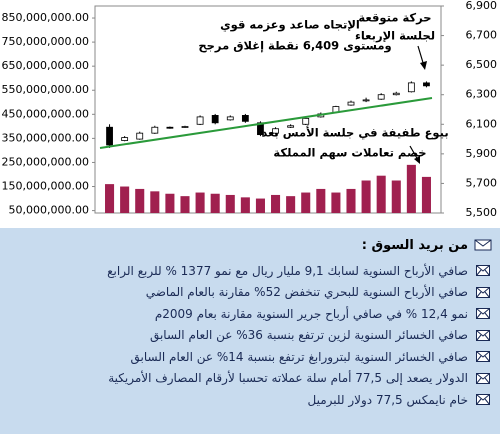  I want to click on y-tick-label: 750,000,000.00, so click(45, 41).